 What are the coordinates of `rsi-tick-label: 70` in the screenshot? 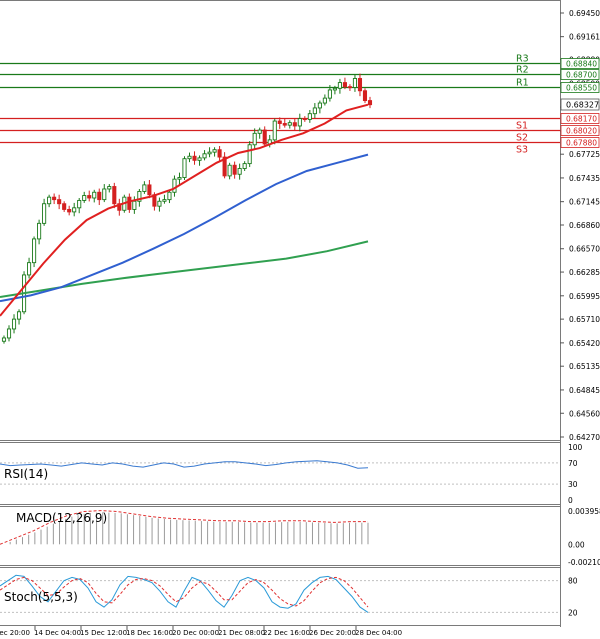 It's located at (573, 463).